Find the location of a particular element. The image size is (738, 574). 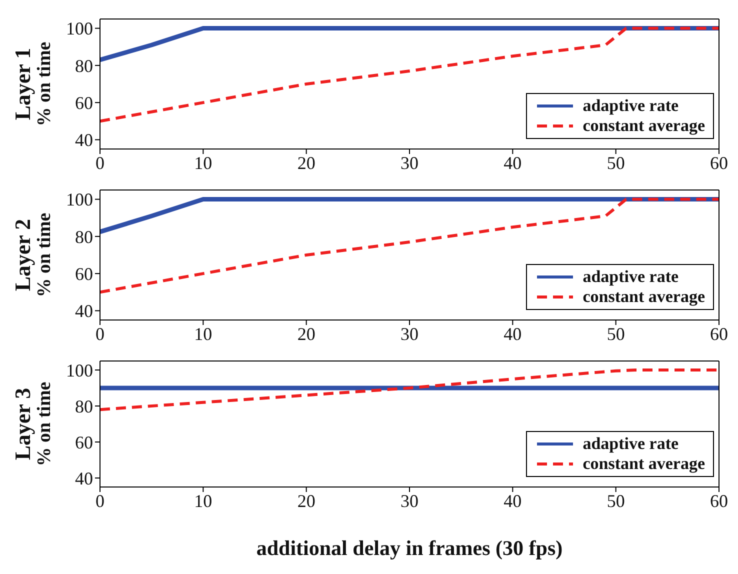

y-axis-title: Layer 3 % on time is located at coordinates (32, 424).